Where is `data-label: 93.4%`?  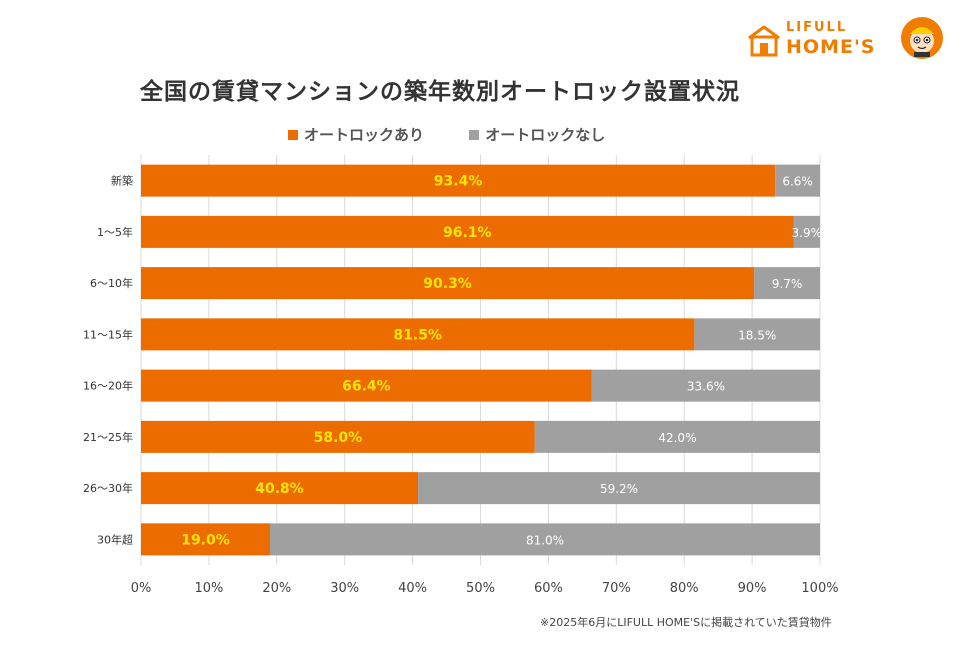
data-label: 93.4% is located at coordinates (458, 182).